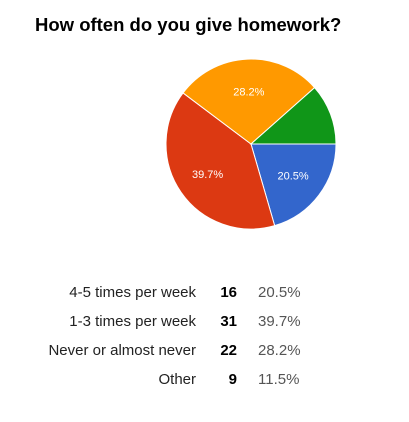 The height and width of the screenshot is (422, 409). I want to click on summary-label: 4-5 times per week, so click(132, 292).